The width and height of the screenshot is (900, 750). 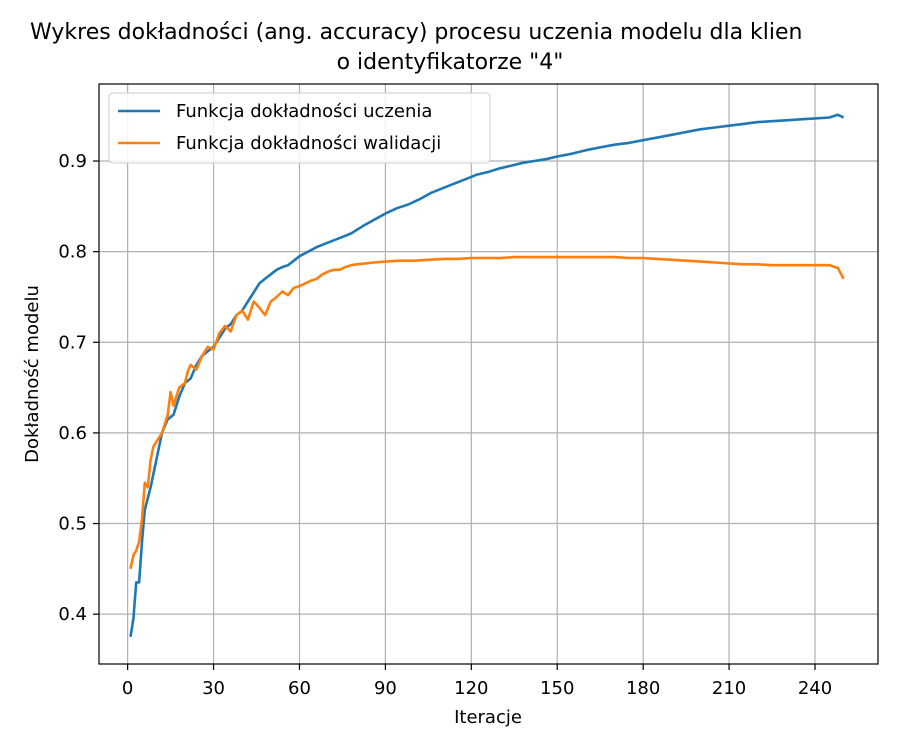 What do you see at coordinates (32, 374) in the screenshot?
I see `y-axis-label: Dokładność modelu` at bounding box center [32, 374].